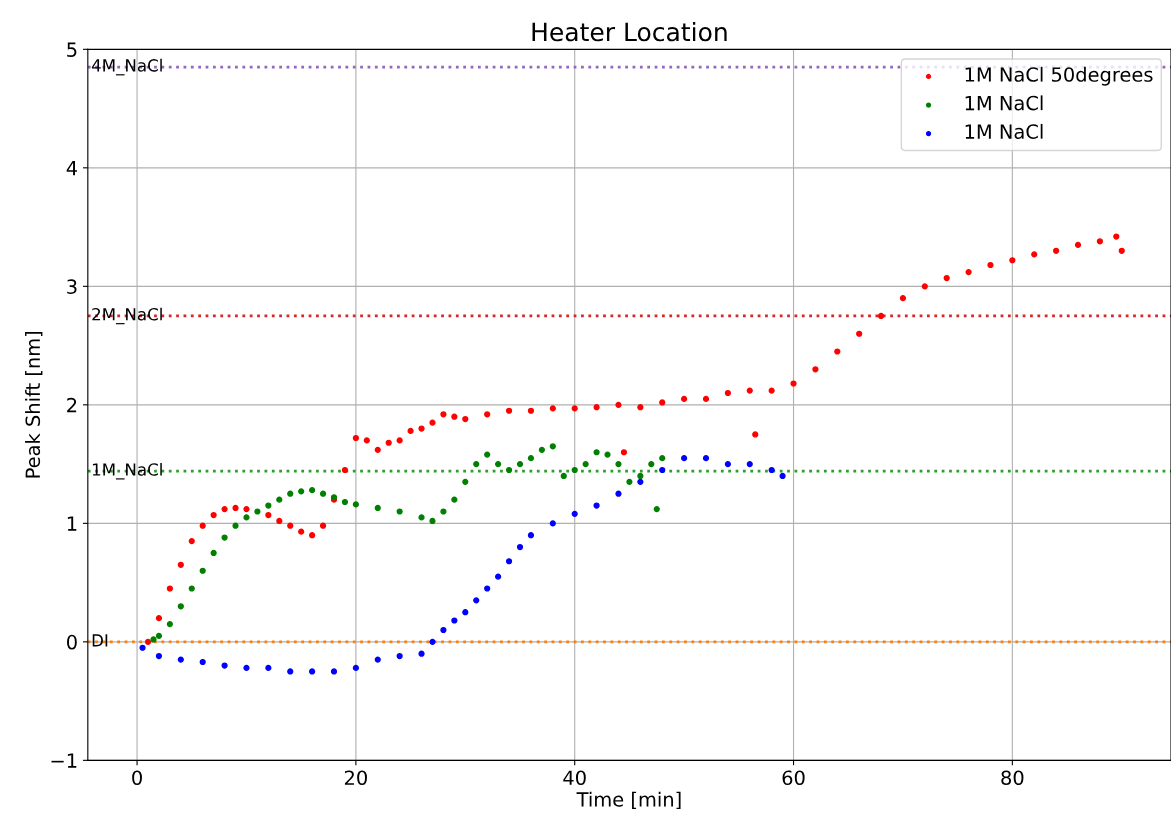 The image size is (1171, 822). What do you see at coordinates (127, 471) in the screenshot?
I see `ref-line-label: 1M_NaCl` at bounding box center [127, 471].